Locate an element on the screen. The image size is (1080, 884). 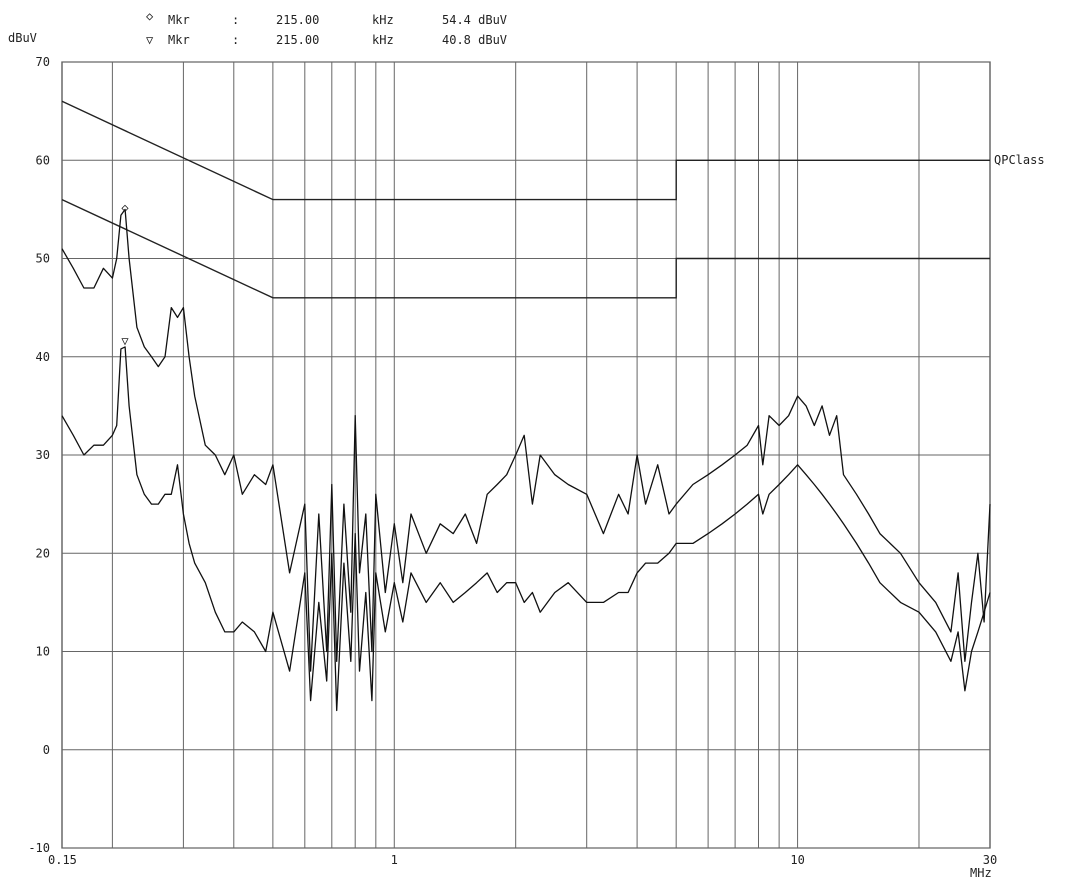
y-tick-label: -10 is located at coordinates (39, 848).